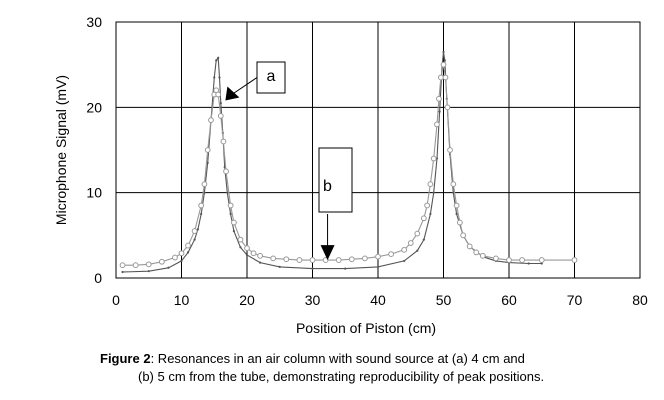 The width and height of the screenshot is (664, 400). Describe the element at coordinates (327, 186) in the screenshot. I see `annotation-b-label: b` at that location.